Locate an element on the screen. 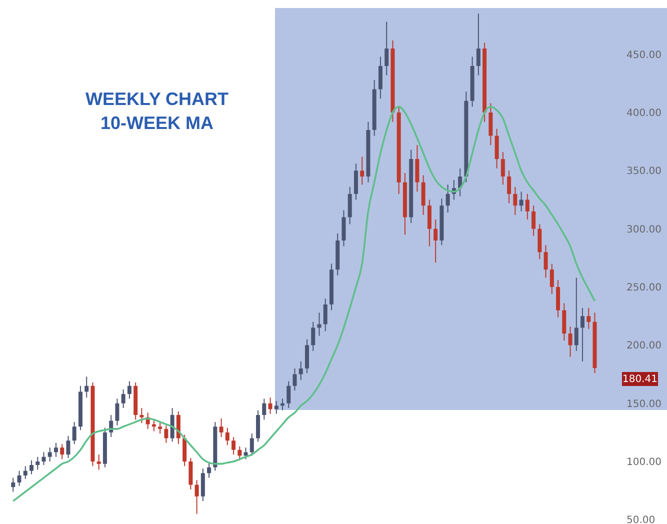 Image resolution: width=667 pixels, height=524 pixels. y-tick-label: 150.00 is located at coordinates (644, 404).